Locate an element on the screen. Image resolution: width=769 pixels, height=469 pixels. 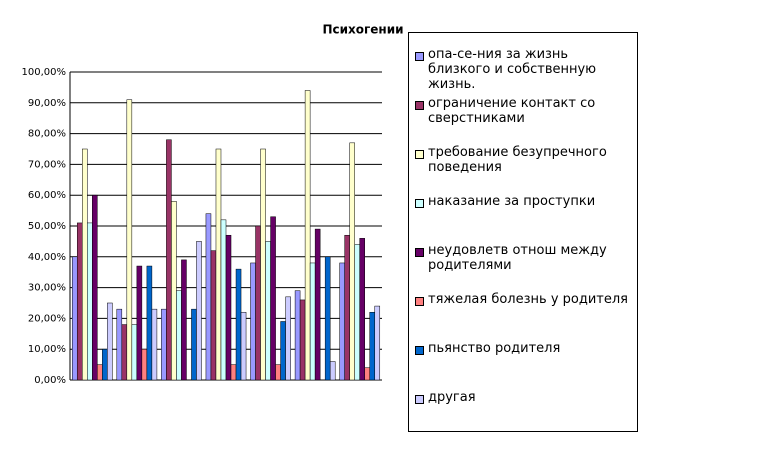
chart-title: Психогении is located at coordinates (362, 30).